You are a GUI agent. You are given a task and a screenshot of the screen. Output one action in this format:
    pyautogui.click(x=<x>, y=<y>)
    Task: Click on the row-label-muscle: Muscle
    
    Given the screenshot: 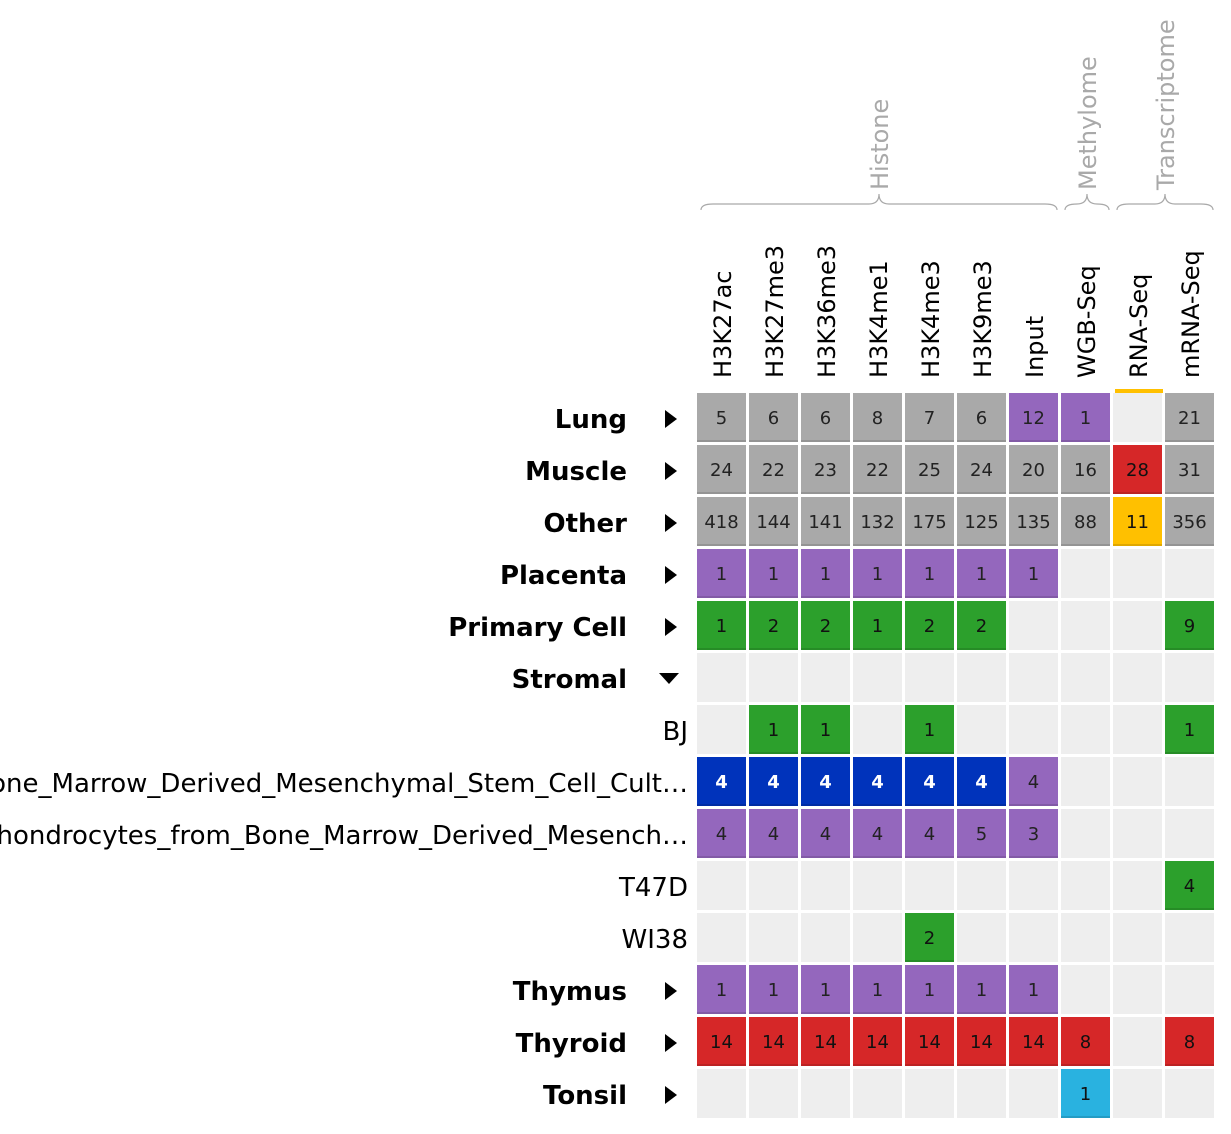 What is the action you would take?
    pyautogui.click(x=576, y=472)
    